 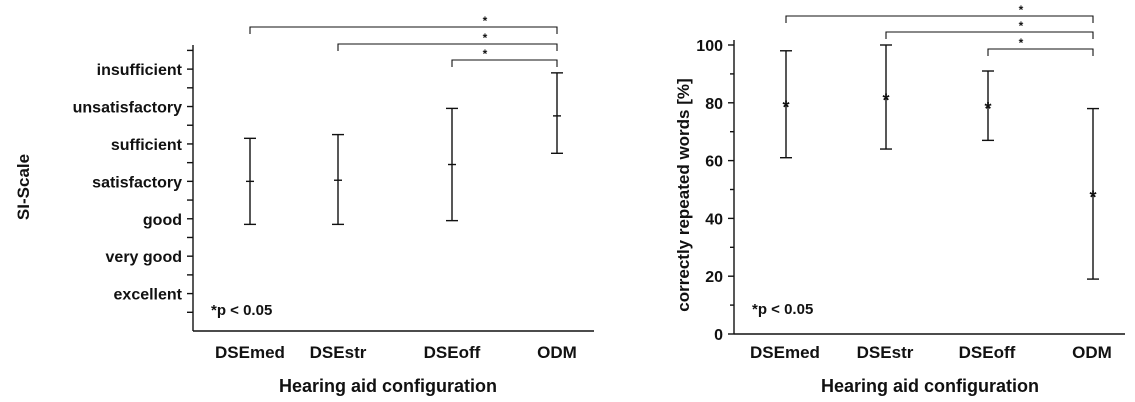 I want to click on y-tick-label: 0, so click(x=718, y=335).